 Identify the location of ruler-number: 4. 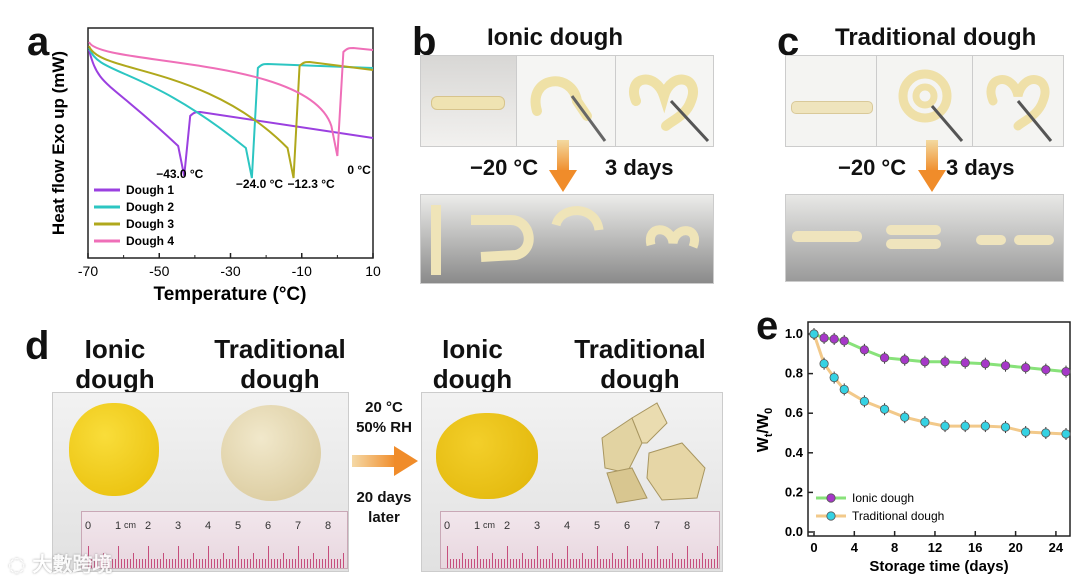
(208, 526).